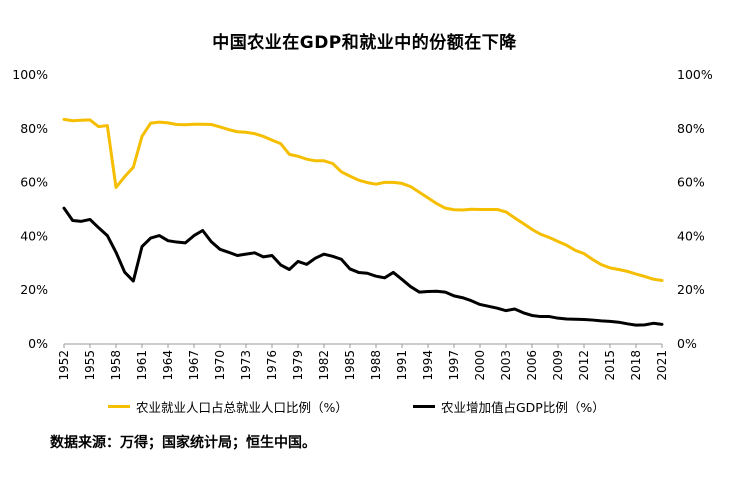 This screenshot has width=729, height=478. Describe the element at coordinates (424, 406) in the screenshot. I see `legend-swatch-gdp` at that location.